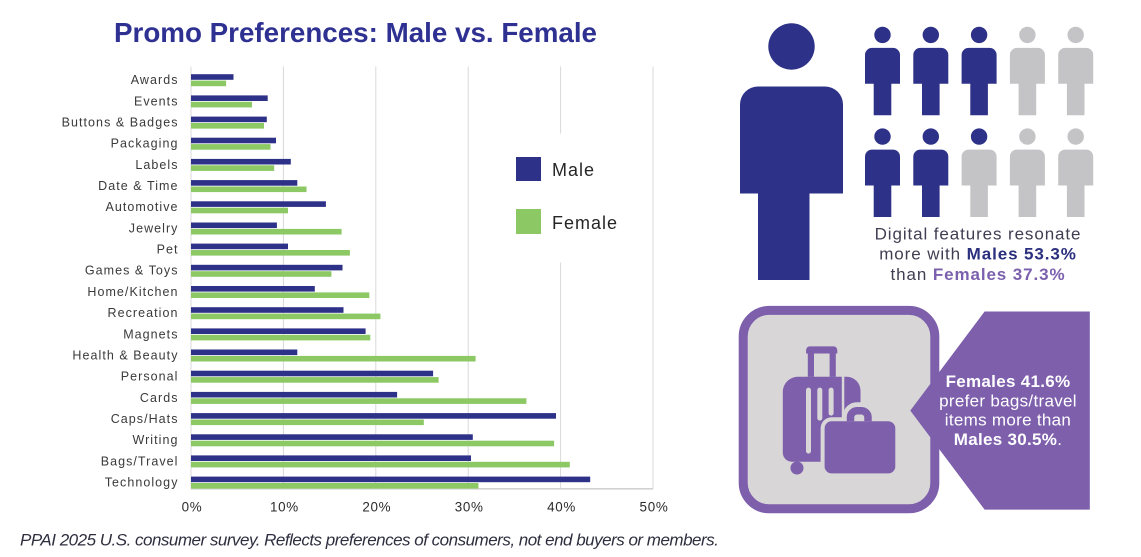 This screenshot has height=557, width=1141. What do you see at coordinates (192, 506) in the screenshot?
I see `svg-text: 0%` at bounding box center [192, 506].